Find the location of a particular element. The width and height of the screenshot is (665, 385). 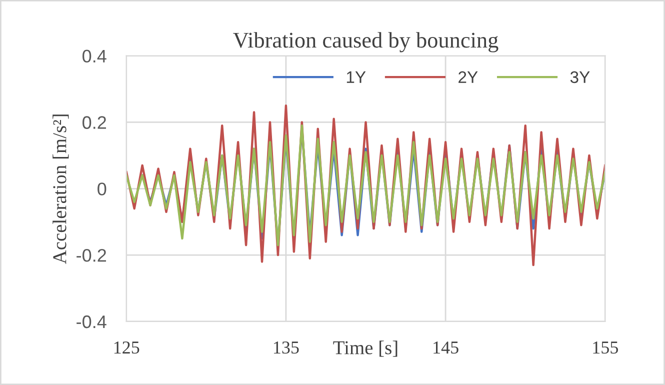

y-tick-label: -0.2 is located at coordinates (91, 255).